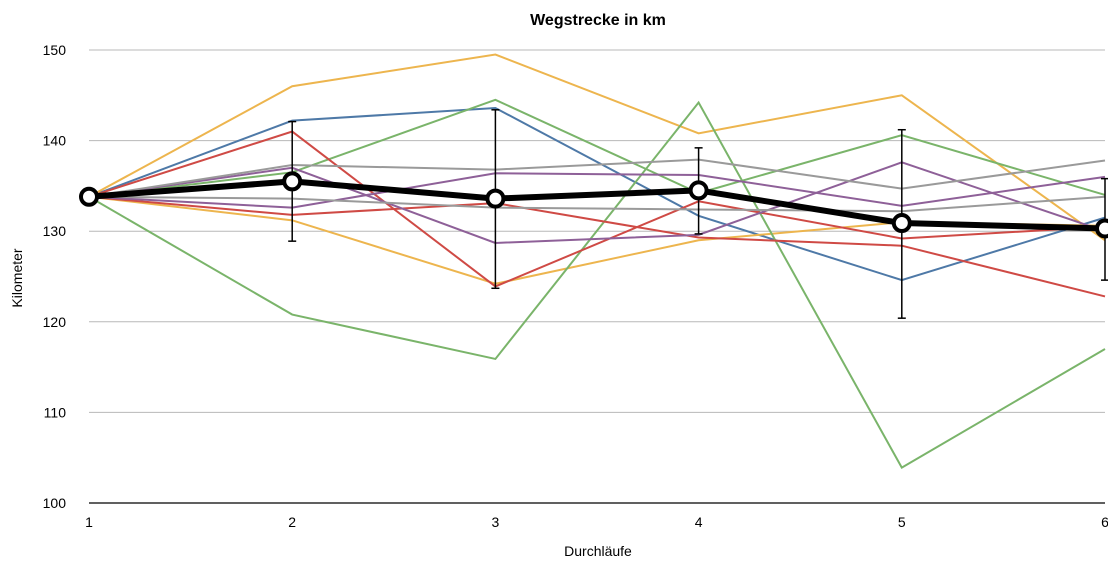  What do you see at coordinates (292, 522) in the screenshot?
I see `x-tick-label: 2` at bounding box center [292, 522].